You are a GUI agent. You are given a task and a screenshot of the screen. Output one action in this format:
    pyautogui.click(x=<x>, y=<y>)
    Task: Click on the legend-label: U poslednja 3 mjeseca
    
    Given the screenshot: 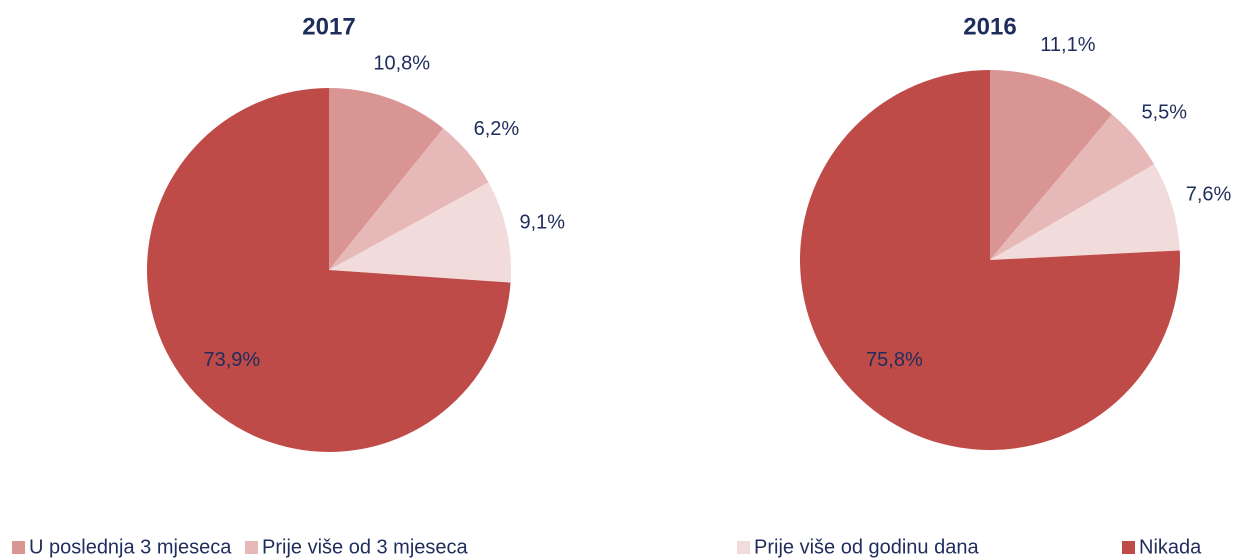 What is the action you would take?
    pyautogui.click(x=130, y=547)
    